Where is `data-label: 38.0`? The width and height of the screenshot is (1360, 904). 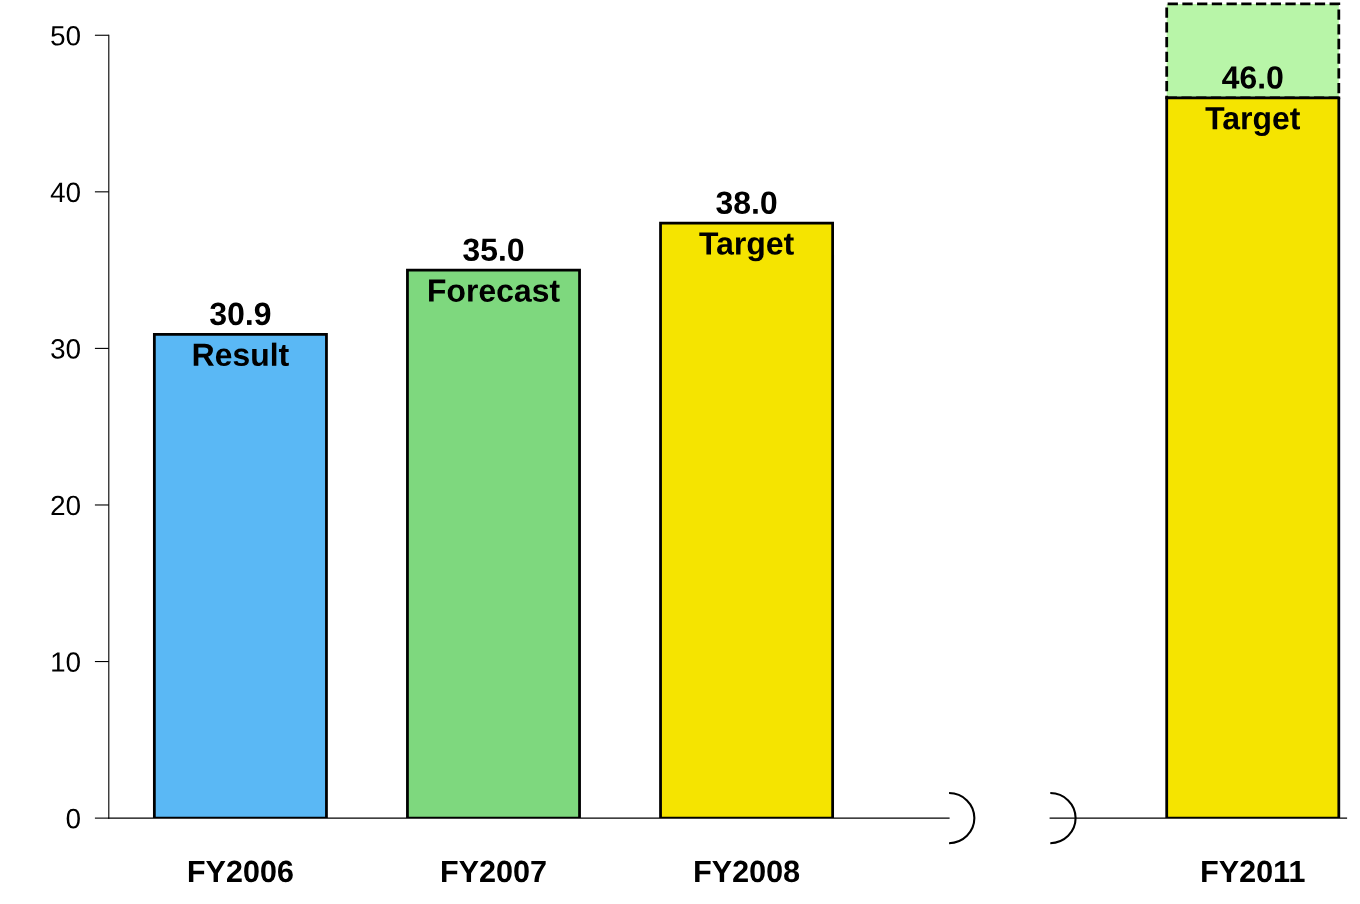
data-label: 38.0 is located at coordinates (746, 203).